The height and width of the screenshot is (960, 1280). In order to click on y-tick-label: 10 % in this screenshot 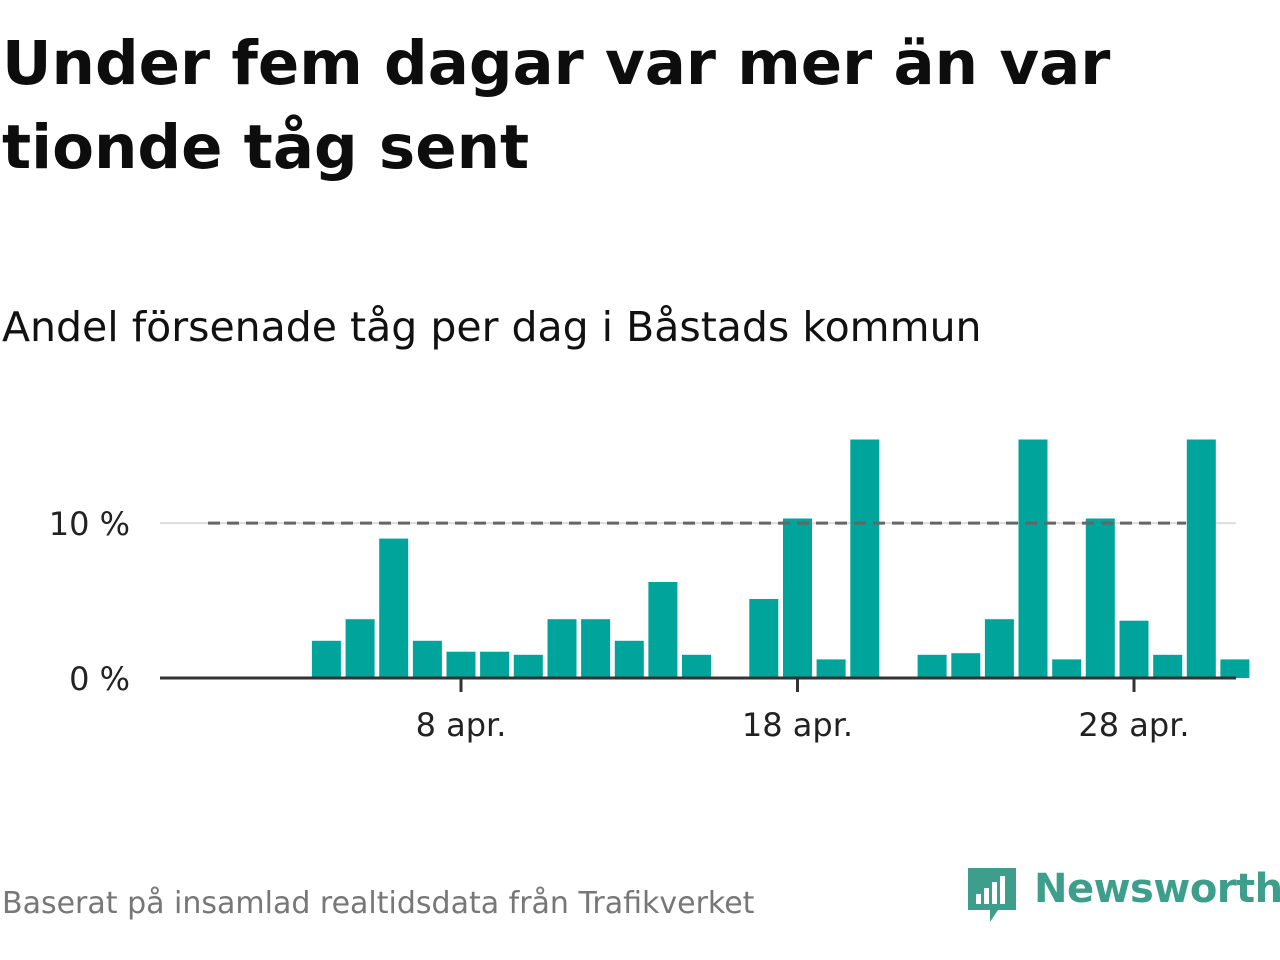, I will do `click(89, 524)`.